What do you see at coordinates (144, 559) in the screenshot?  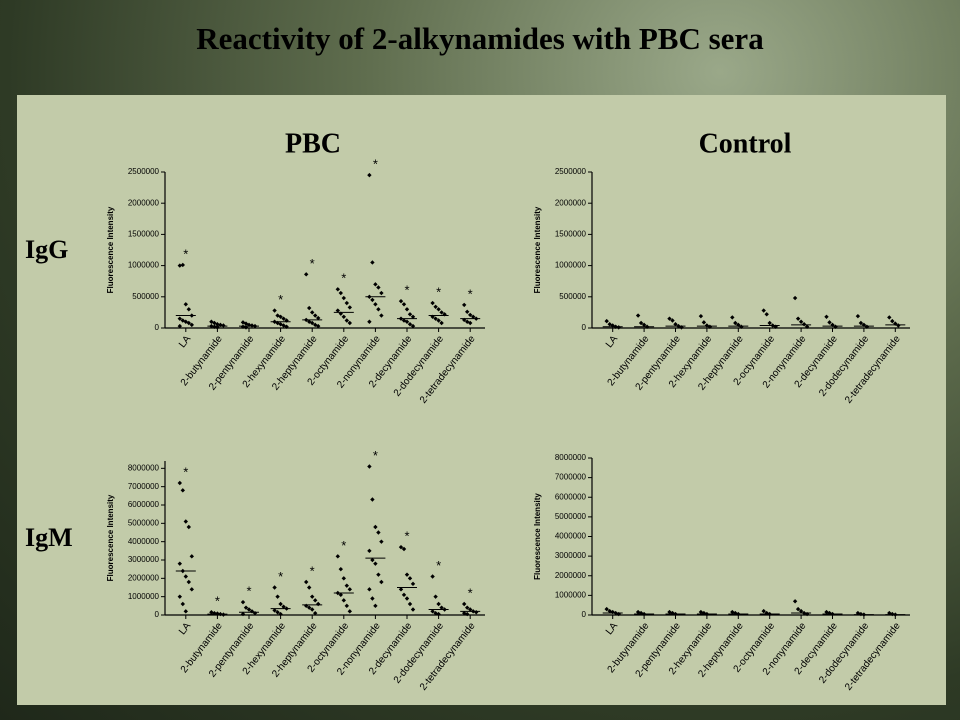 I see `y-tick-label: 3000000` at bounding box center [144, 559].